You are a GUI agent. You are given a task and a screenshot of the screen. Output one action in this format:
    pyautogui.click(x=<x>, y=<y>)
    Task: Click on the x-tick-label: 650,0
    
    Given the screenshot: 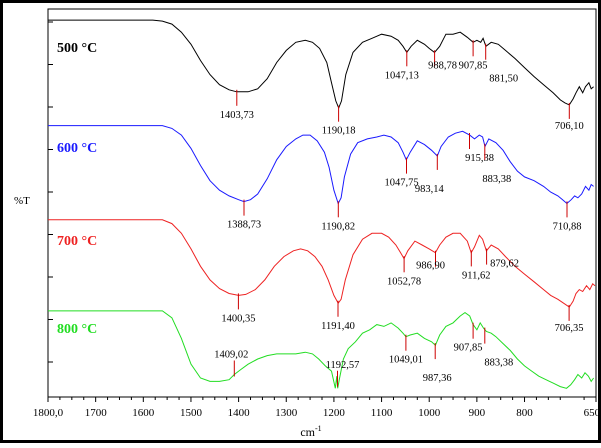 What is the action you would take?
    pyautogui.click(x=592, y=413)
    